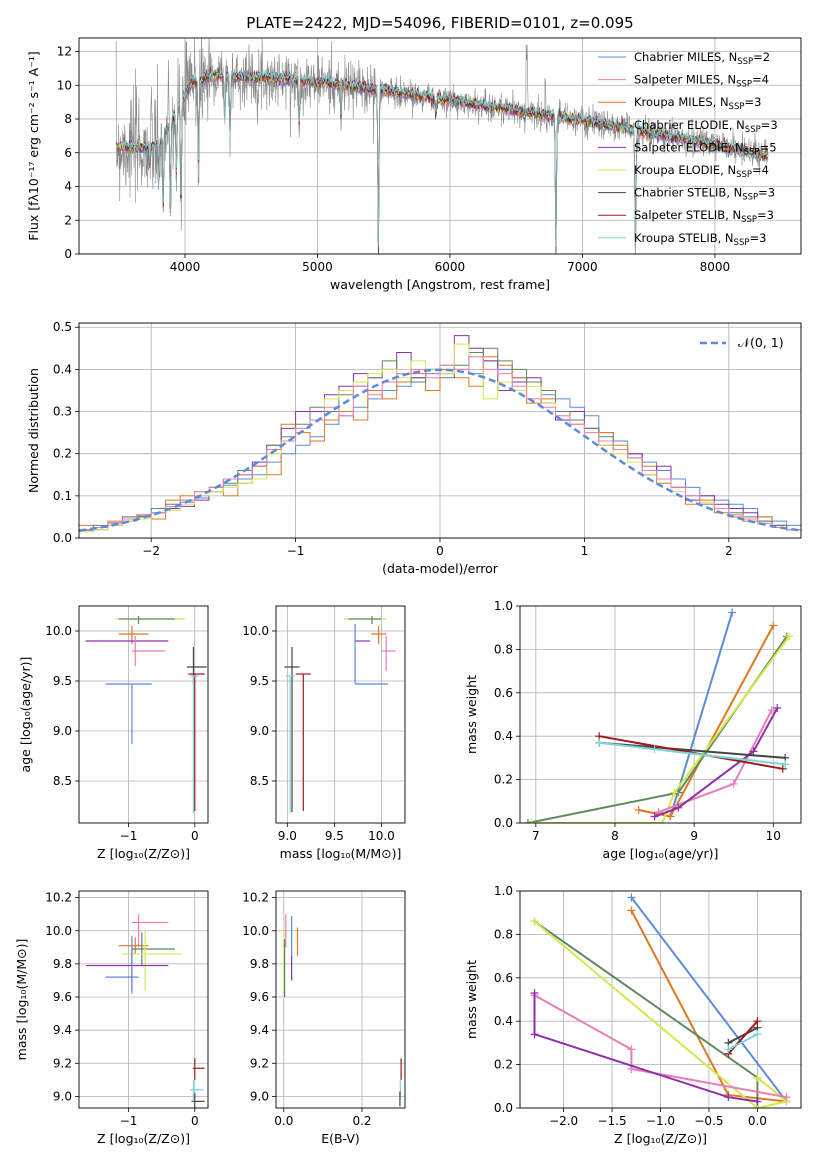 The width and height of the screenshot is (819, 1170). What do you see at coordinates (68, 220) in the screenshot?
I see `y-tick-label: 2` at bounding box center [68, 220].